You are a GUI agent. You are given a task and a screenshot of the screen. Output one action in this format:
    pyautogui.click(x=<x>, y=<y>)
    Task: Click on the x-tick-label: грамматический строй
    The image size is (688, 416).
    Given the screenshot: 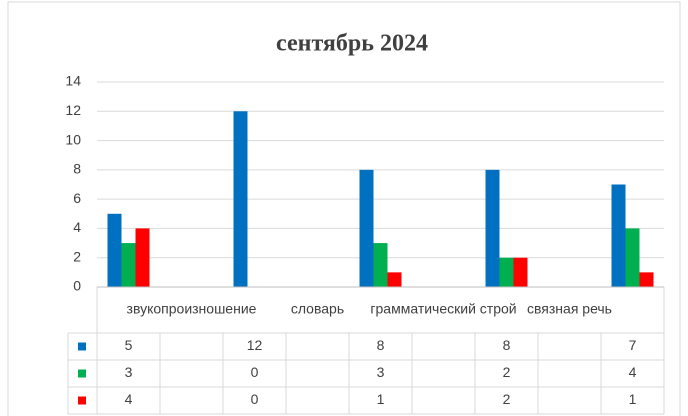 What is the action you would take?
    pyautogui.click(x=443, y=309)
    